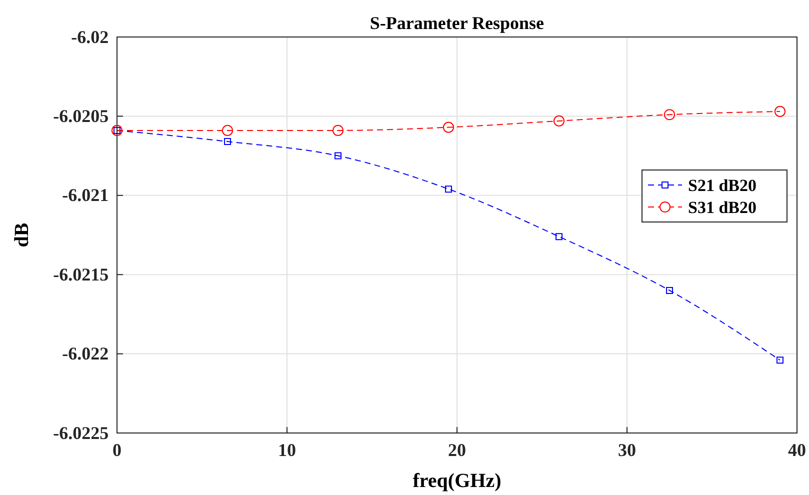  What do you see at coordinates (81, 116) in the screenshot?
I see `y-tick-label: -6.0205` at bounding box center [81, 116].